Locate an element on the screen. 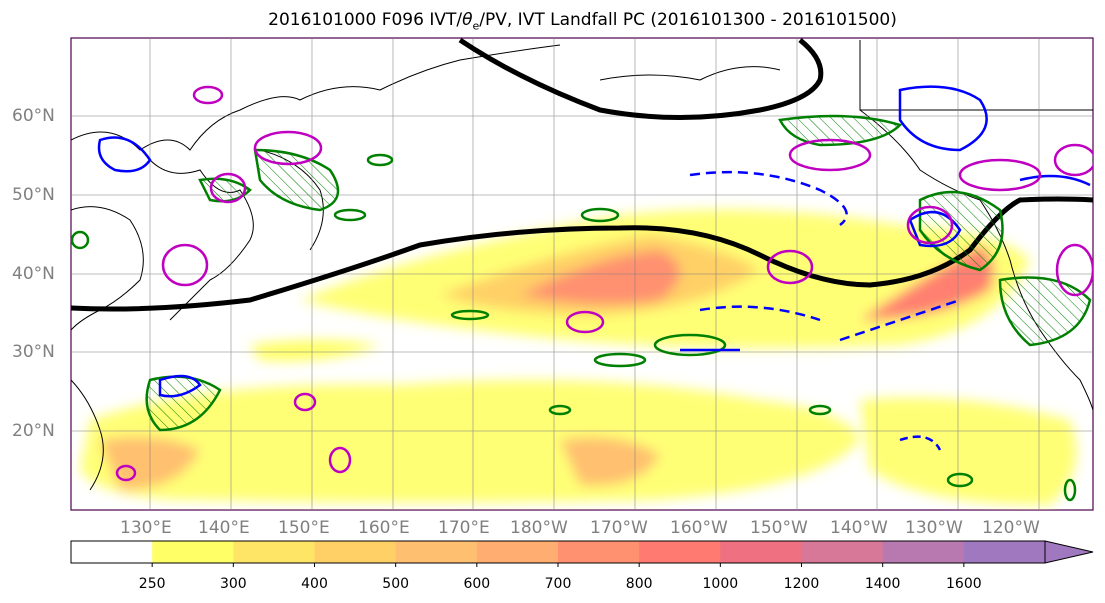 The width and height of the screenshot is (1105, 603). lon-label: 170°E is located at coordinates (464, 528).